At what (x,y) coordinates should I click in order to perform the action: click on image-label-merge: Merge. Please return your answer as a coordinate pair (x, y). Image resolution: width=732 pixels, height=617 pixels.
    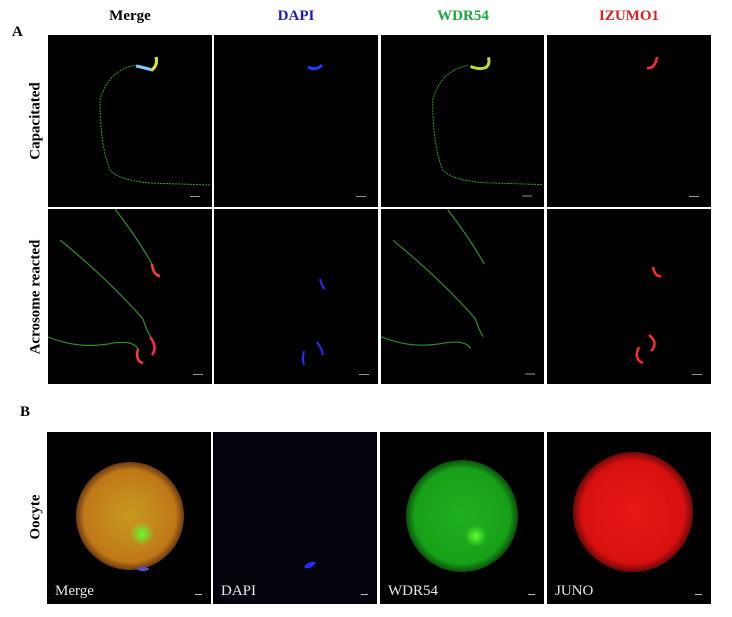
    Looking at the image, I should click on (74, 591).